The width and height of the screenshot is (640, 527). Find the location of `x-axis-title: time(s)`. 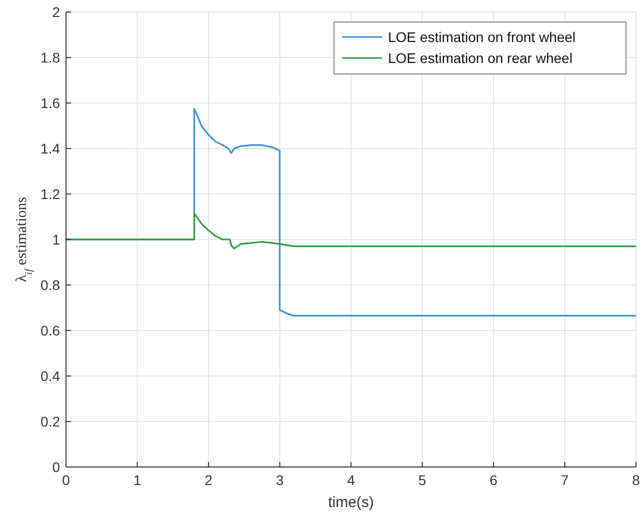

x-axis-title: time(s) is located at coordinates (351, 502).